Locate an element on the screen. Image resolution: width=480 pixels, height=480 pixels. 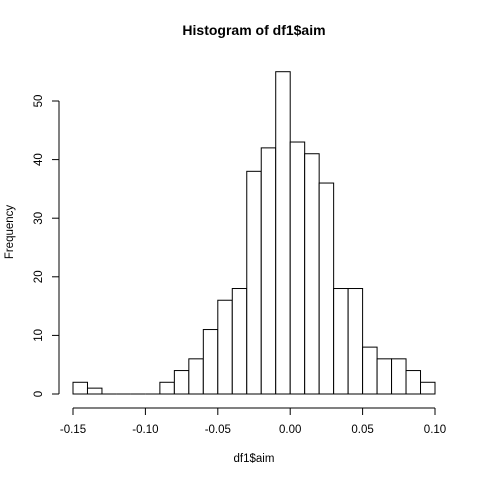
x-tick-label: -0.05 is located at coordinates (218, 430).